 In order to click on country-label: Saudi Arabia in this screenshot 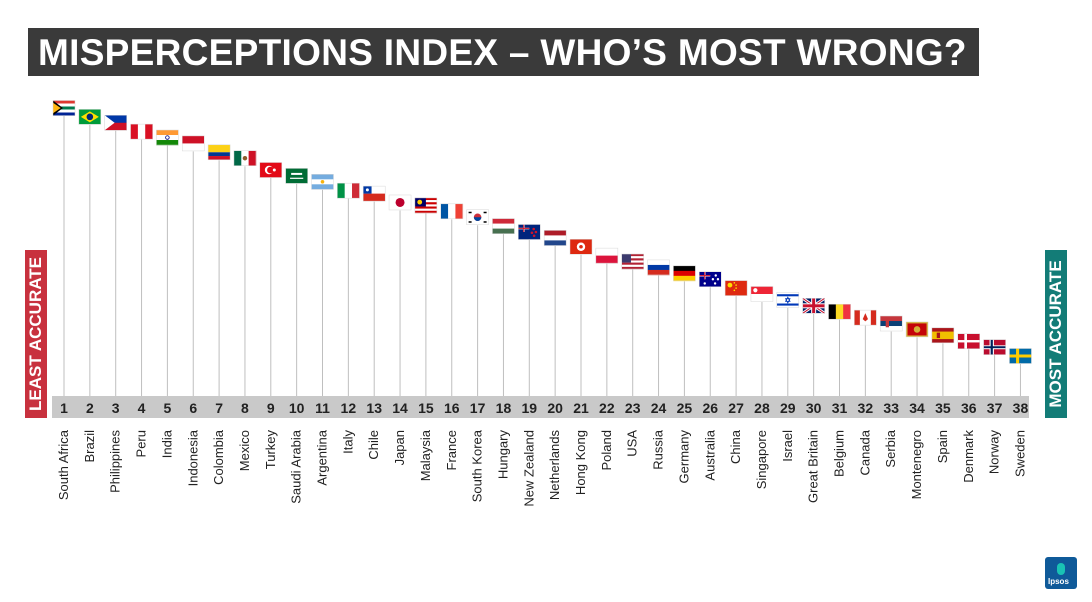, I will do `click(296, 466)`.